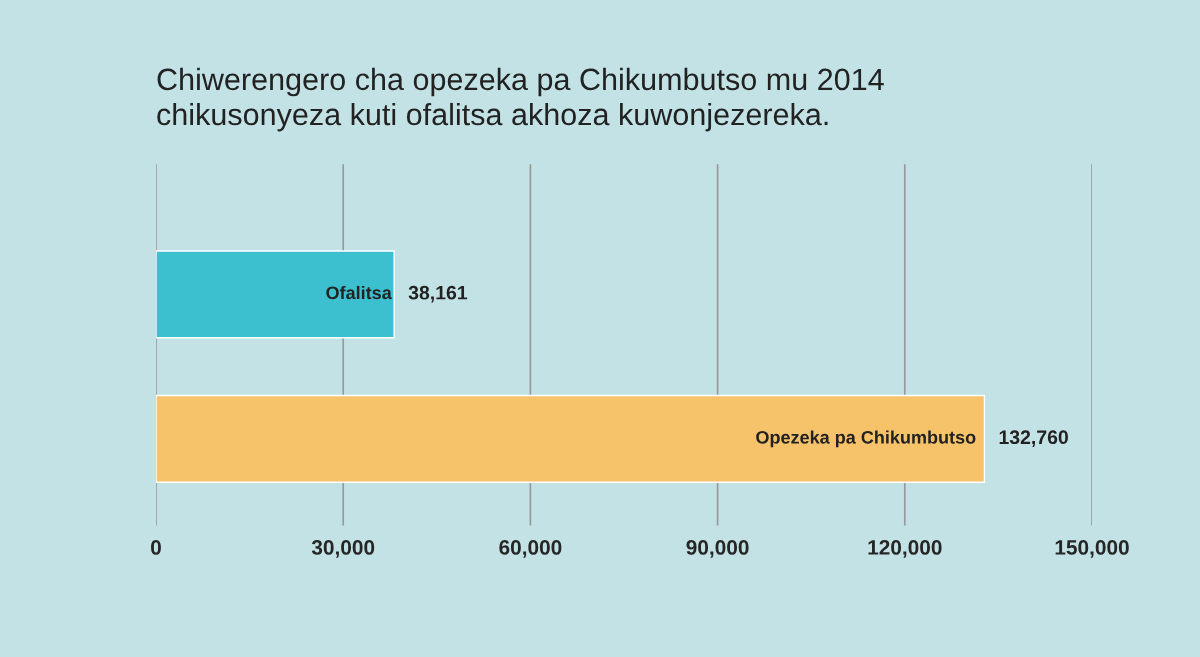  Describe the element at coordinates (717, 549) in the screenshot. I see `x-tick-label: 90,000` at that location.